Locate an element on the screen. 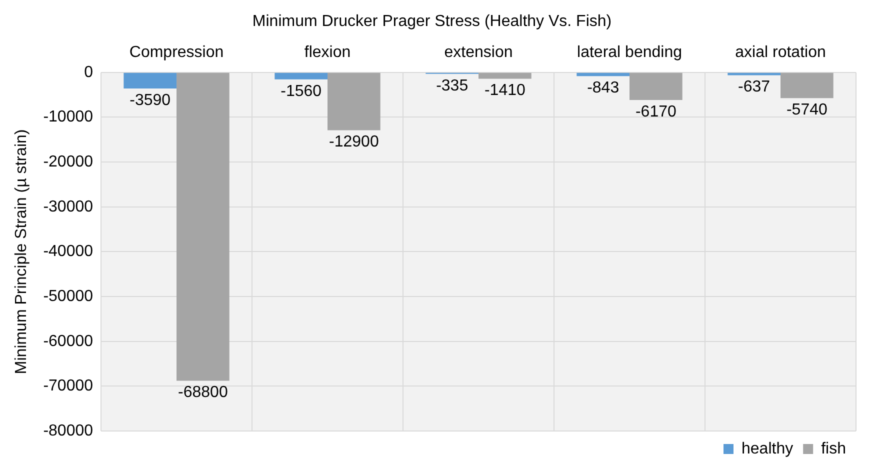  y-tick-label: -80000 is located at coordinates (68, 431).